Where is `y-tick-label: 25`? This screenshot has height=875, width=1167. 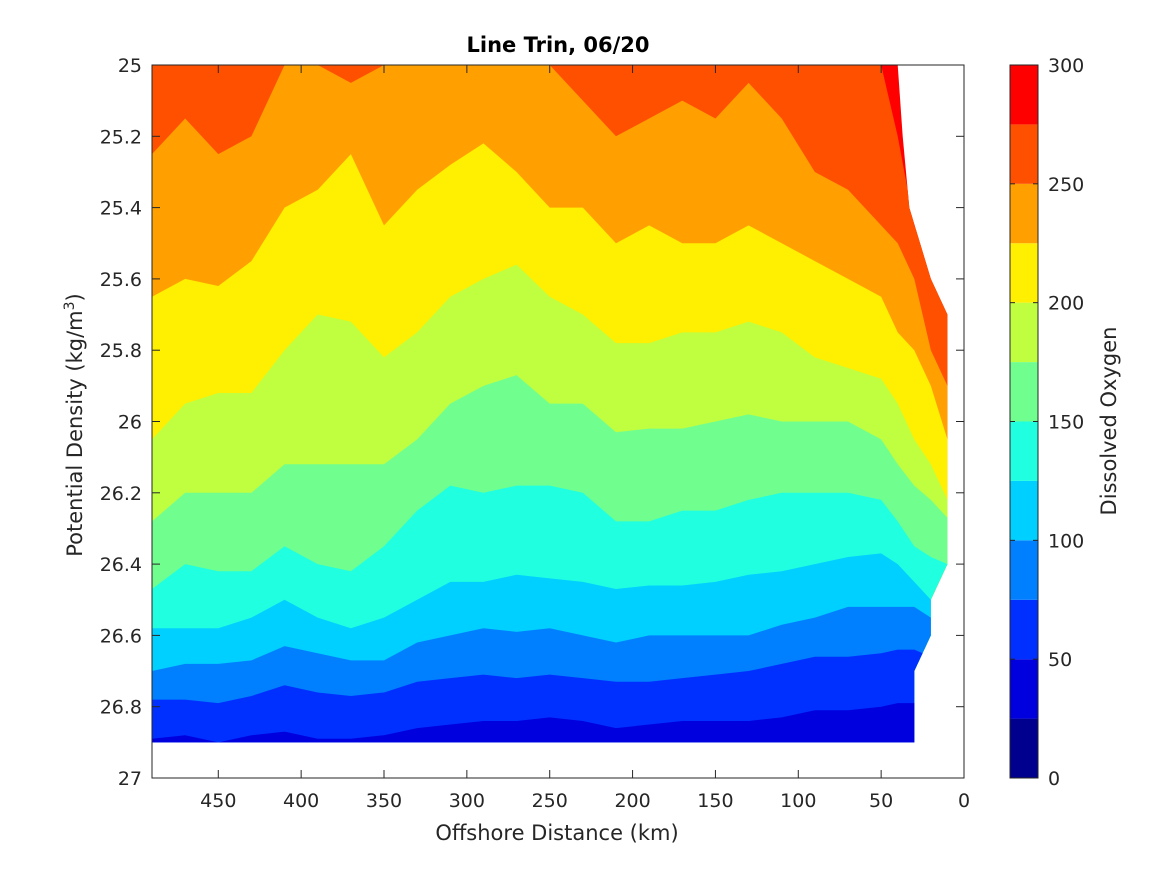
y-tick-label: 25 is located at coordinates (130, 66).